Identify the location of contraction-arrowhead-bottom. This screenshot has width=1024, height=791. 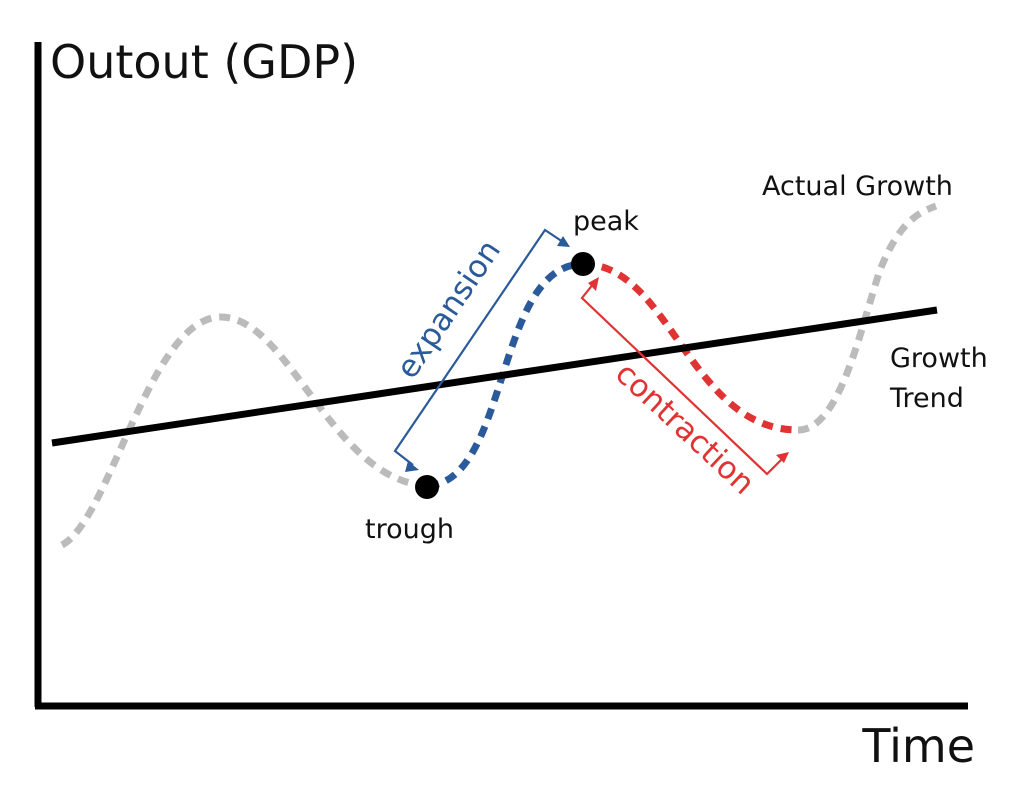
(782, 457).